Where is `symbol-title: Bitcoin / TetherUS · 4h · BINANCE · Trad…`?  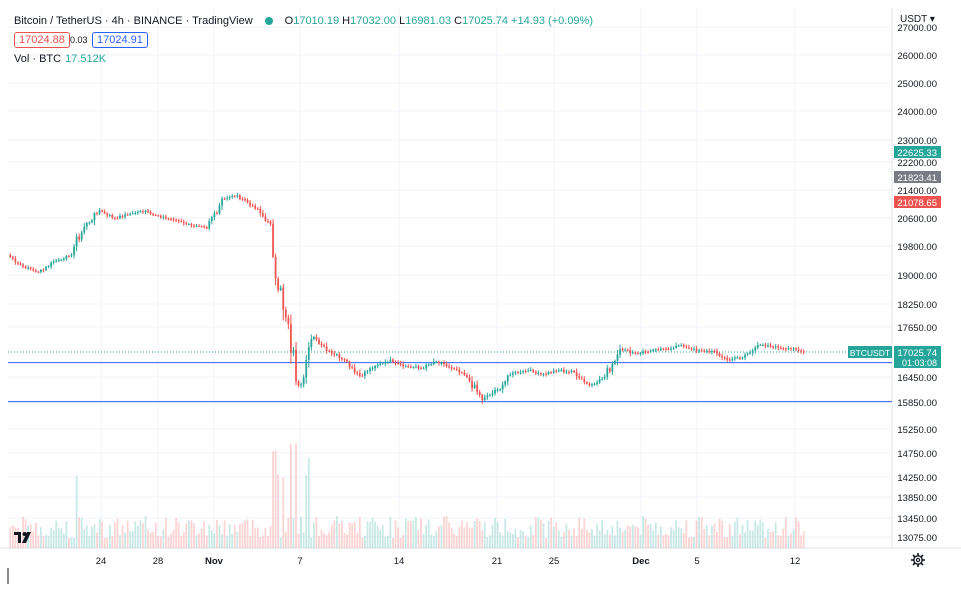 symbol-title: Bitcoin / TetherUS · 4h · BINANCE · Trad… is located at coordinates (133, 21).